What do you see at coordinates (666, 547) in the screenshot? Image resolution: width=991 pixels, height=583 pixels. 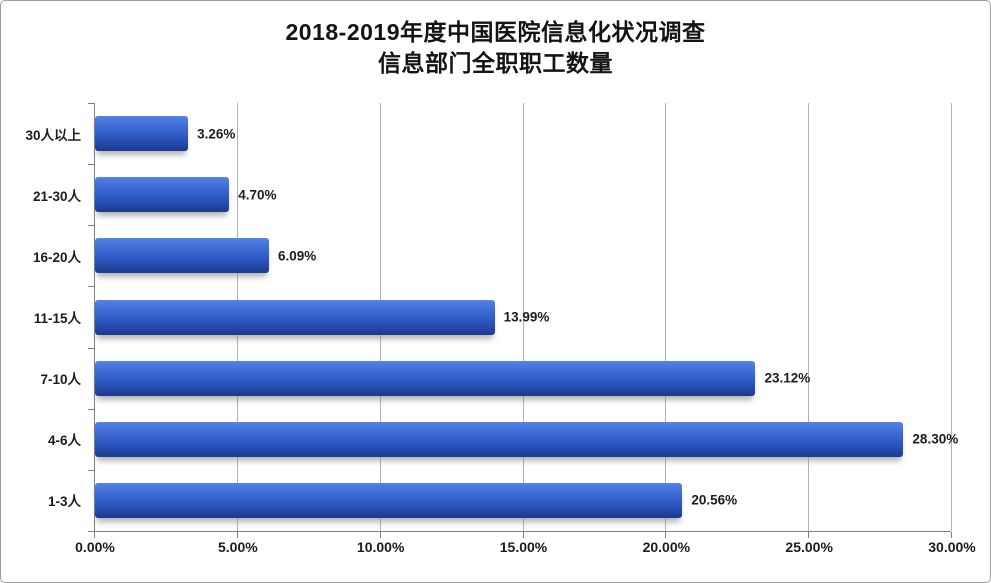 I see `x-axis-tick-label: 20.00%` at bounding box center [666, 547].